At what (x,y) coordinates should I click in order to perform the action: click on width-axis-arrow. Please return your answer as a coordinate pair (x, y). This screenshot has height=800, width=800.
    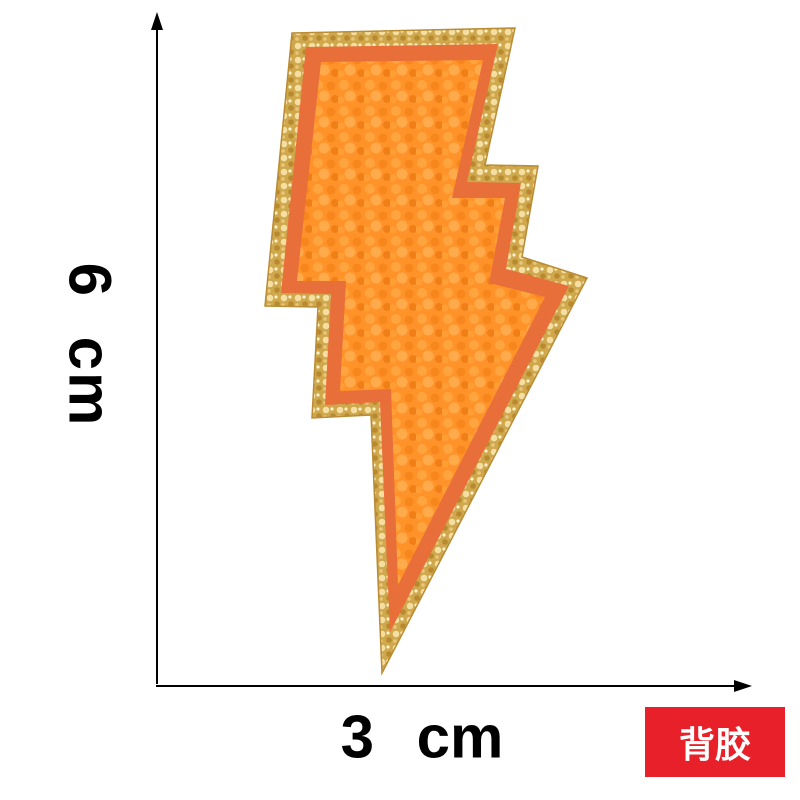
    Looking at the image, I should click on (743, 686).